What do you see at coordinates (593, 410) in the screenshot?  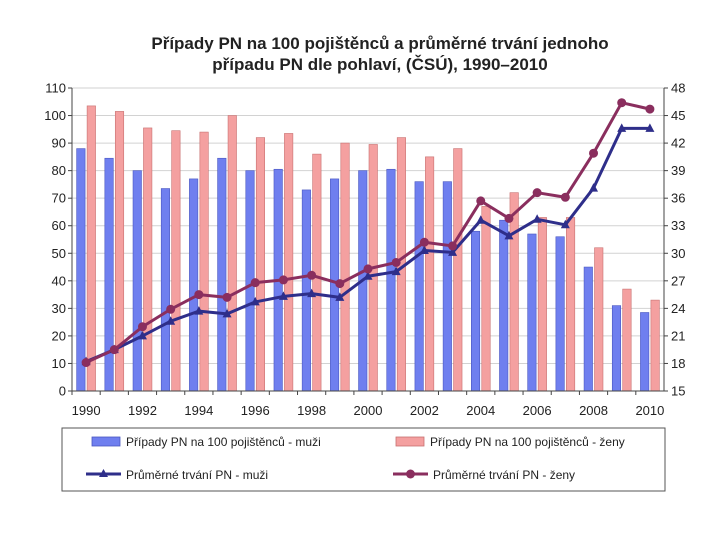 I see `x-tick-label: 2008` at bounding box center [593, 410].